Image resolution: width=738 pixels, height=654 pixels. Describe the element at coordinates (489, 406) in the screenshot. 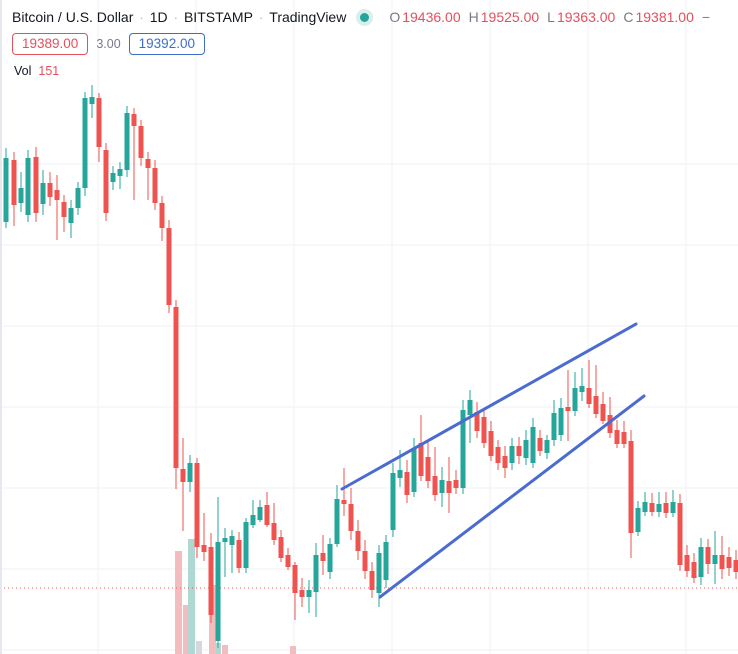

I see `trendline-channel-upper` at that location.